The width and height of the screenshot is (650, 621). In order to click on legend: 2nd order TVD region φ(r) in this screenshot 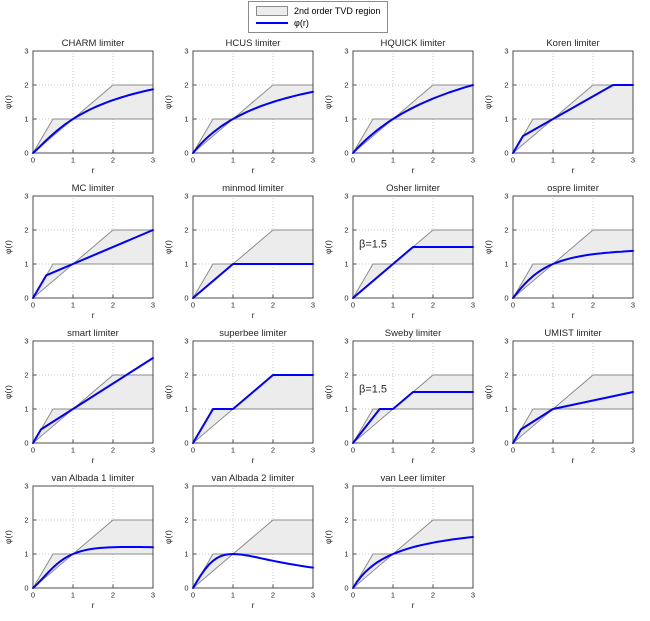, I will do `click(318, 17)`.